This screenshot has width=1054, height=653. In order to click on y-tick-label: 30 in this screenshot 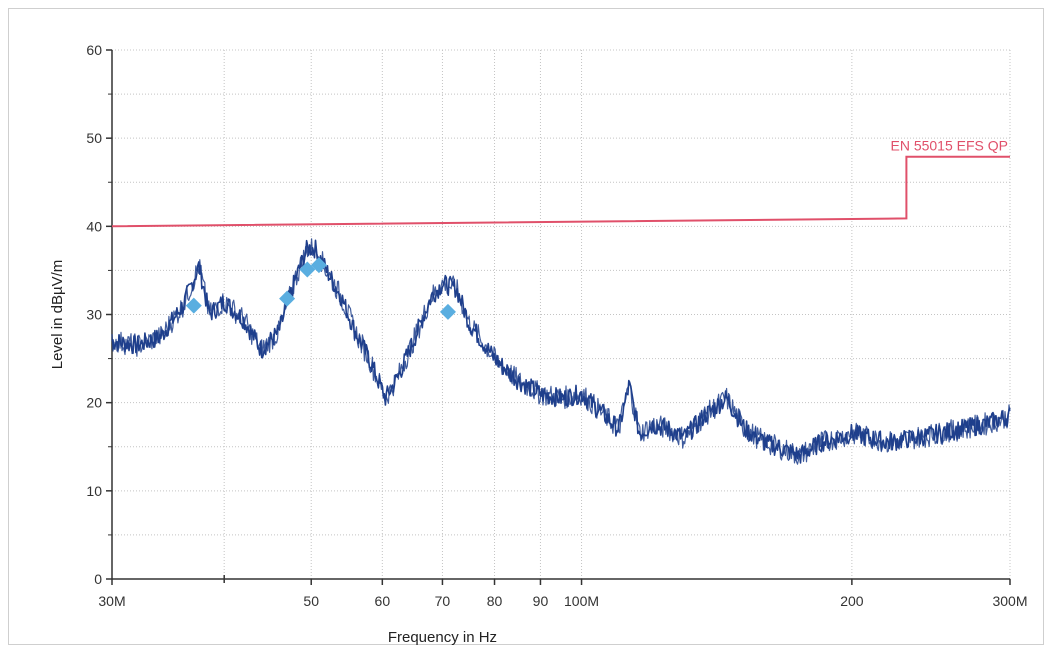, I will do `click(94, 315)`.